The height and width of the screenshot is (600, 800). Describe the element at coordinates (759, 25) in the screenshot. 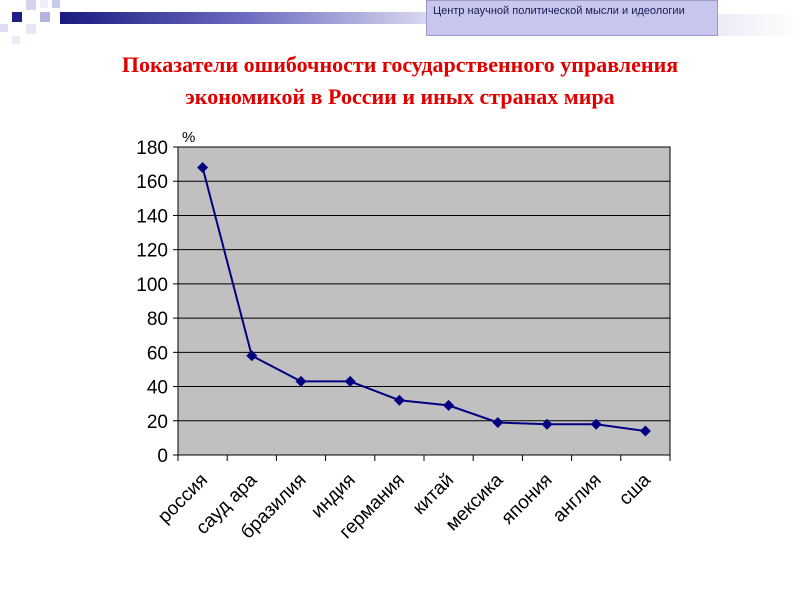

I see `header-strip` at that location.